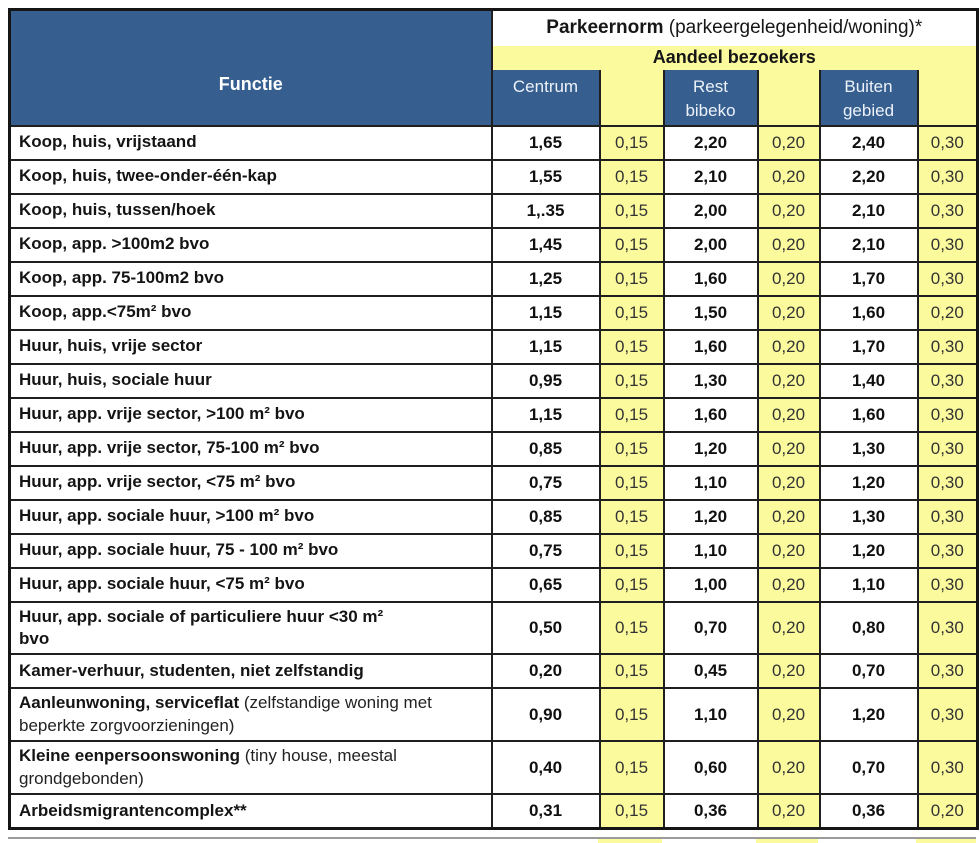  What do you see at coordinates (250, 312) in the screenshot?
I see `function-label-cell: Koop, app.<75m² bvo` at bounding box center [250, 312].